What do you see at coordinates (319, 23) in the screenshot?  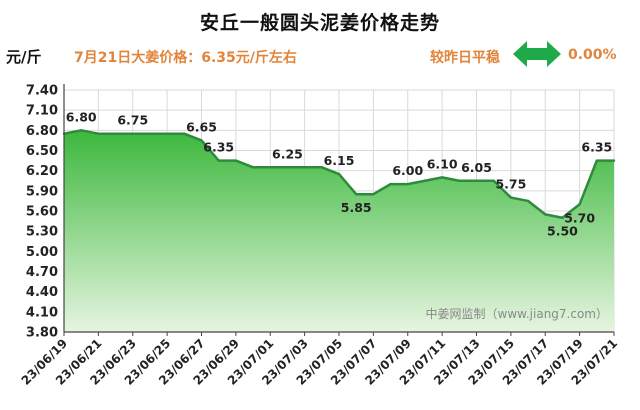 I see `chart-title: 安丘一般圆头泥姜价格走势` at bounding box center [319, 23].